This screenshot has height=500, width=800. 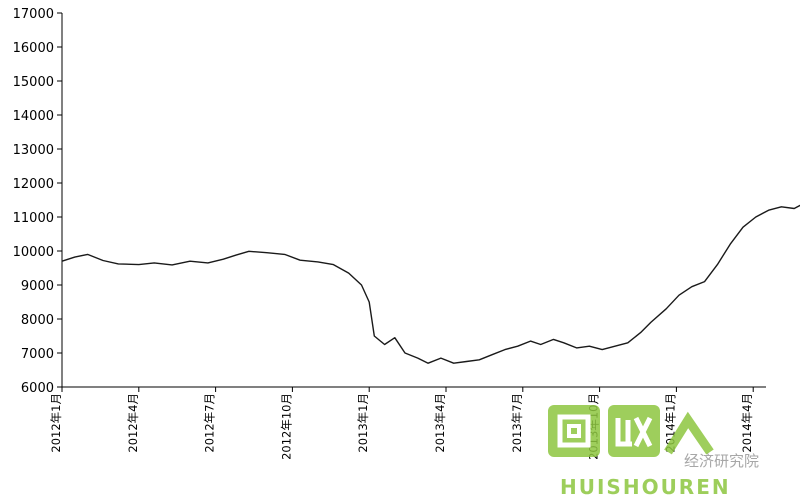 What do you see at coordinates (33, 14) in the screenshot?
I see `y-tick-label: 17000` at bounding box center [33, 14].